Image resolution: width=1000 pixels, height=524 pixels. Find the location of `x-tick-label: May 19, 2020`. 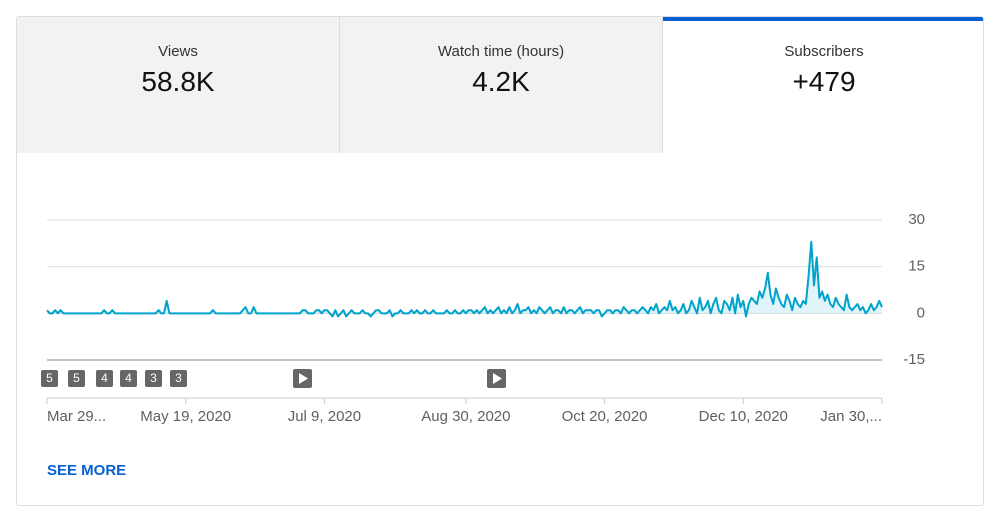

x-tick-label: May 19, 2020 is located at coordinates (185, 416).